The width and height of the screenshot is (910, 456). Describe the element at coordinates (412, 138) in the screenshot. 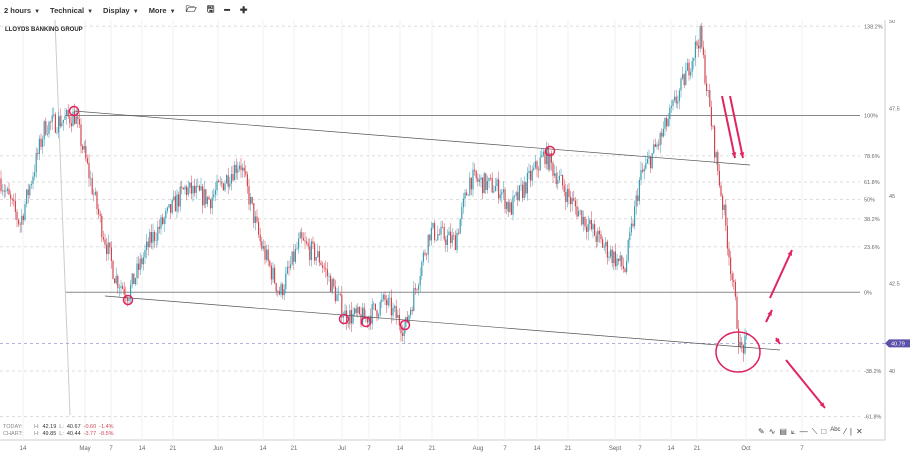

I see `upper-trendline` at that location.